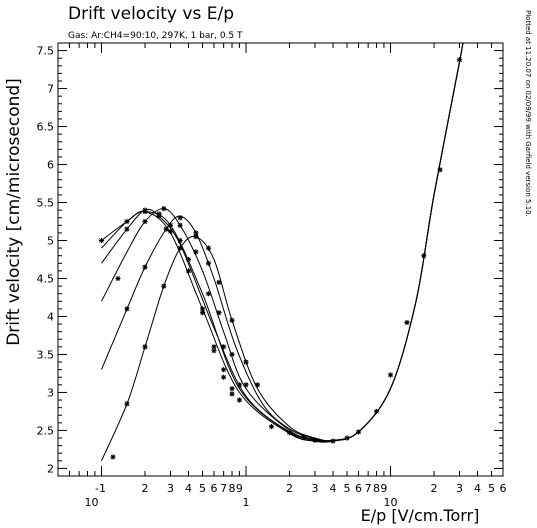  Describe the element at coordinates (100, 488) in the screenshot. I see `x-tick-label-exponent: -1` at that location.